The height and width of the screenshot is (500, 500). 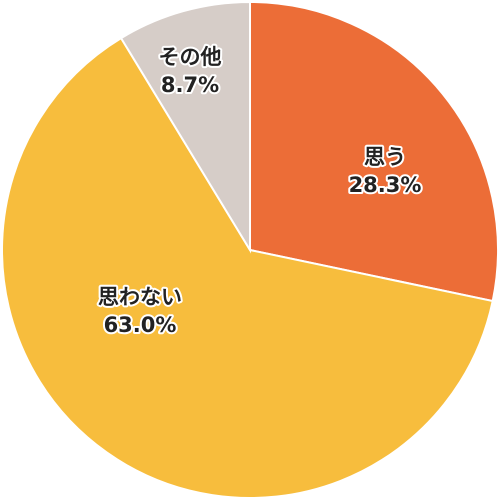 What do you see at coordinates (140, 297) in the screenshot?
I see `slice-label: 思わない` at bounding box center [140, 297].